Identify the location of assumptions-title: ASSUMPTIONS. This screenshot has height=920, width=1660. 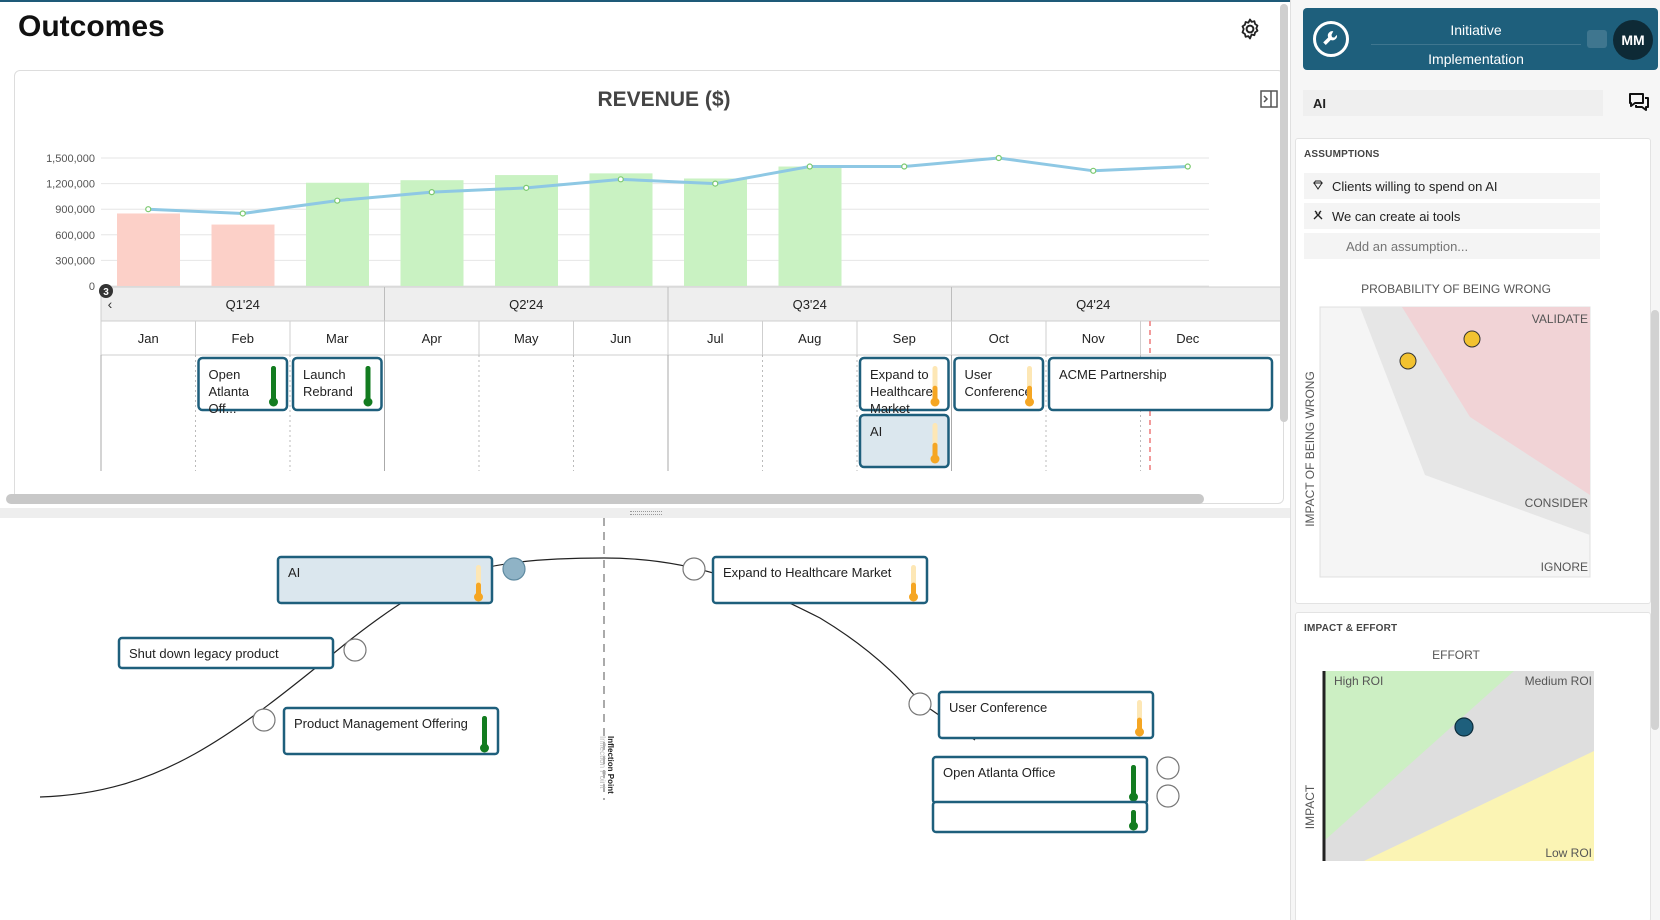
(1342, 154).